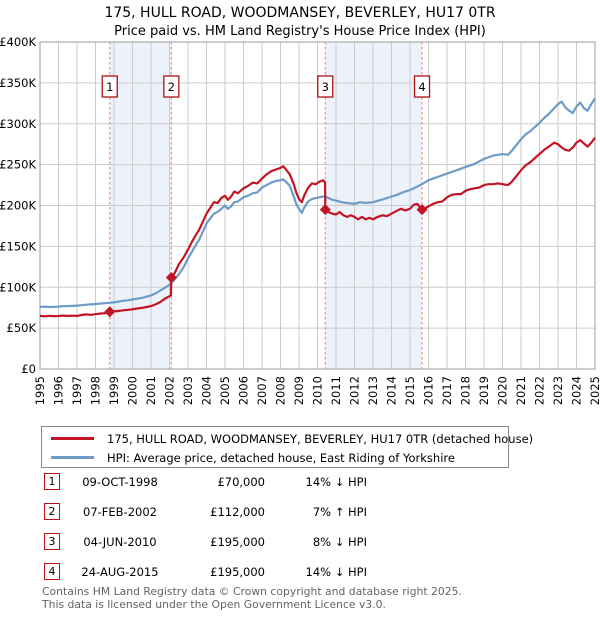 This screenshot has height=620, width=600. Describe the element at coordinates (120, 542) in the screenshot. I see `sale-date: 04-JUN-2010` at that location.